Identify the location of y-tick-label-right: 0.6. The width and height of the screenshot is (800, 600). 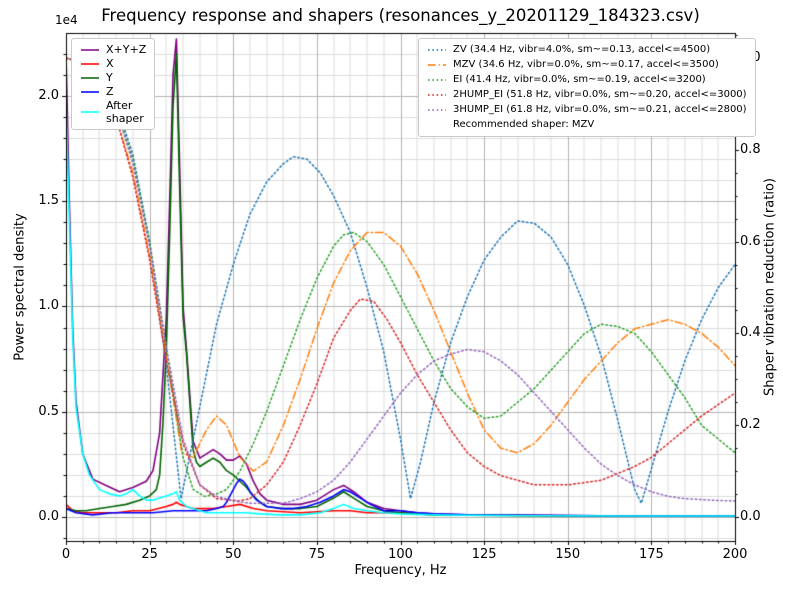
(750, 241).